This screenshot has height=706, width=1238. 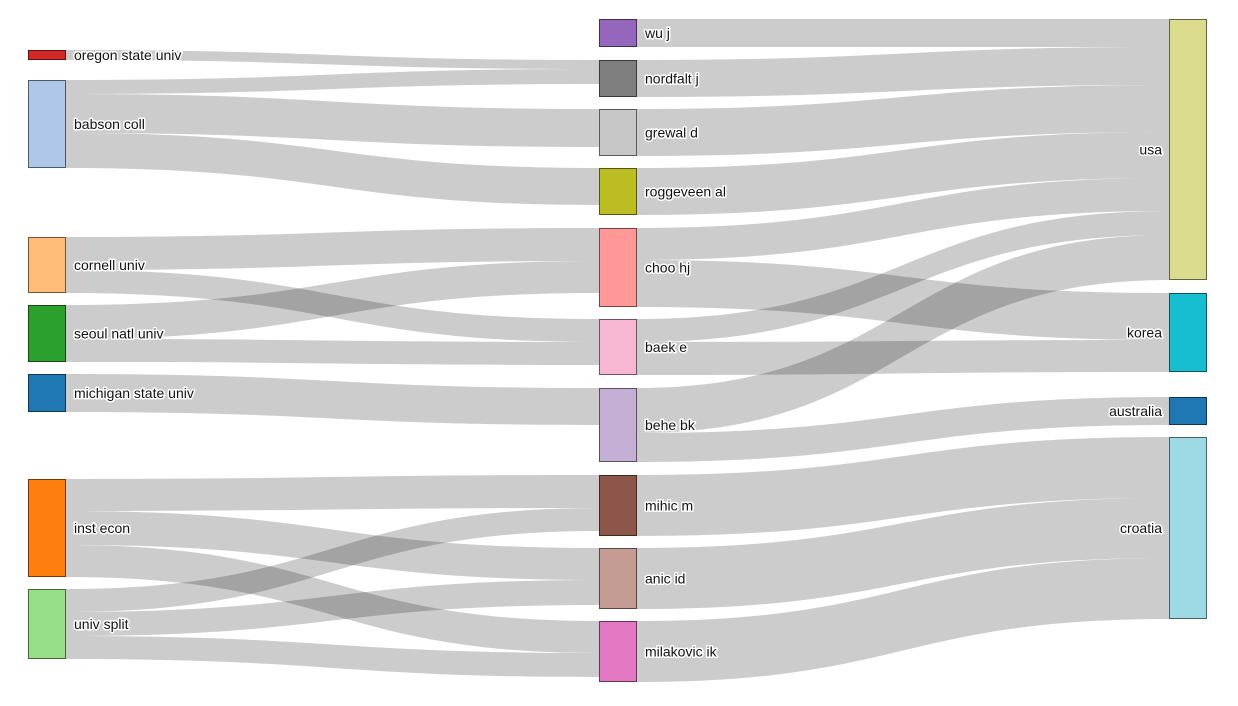 What do you see at coordinates (666, 347) in the screenshot?
I see `node-label: baek e` at bounding box center [666, 347].